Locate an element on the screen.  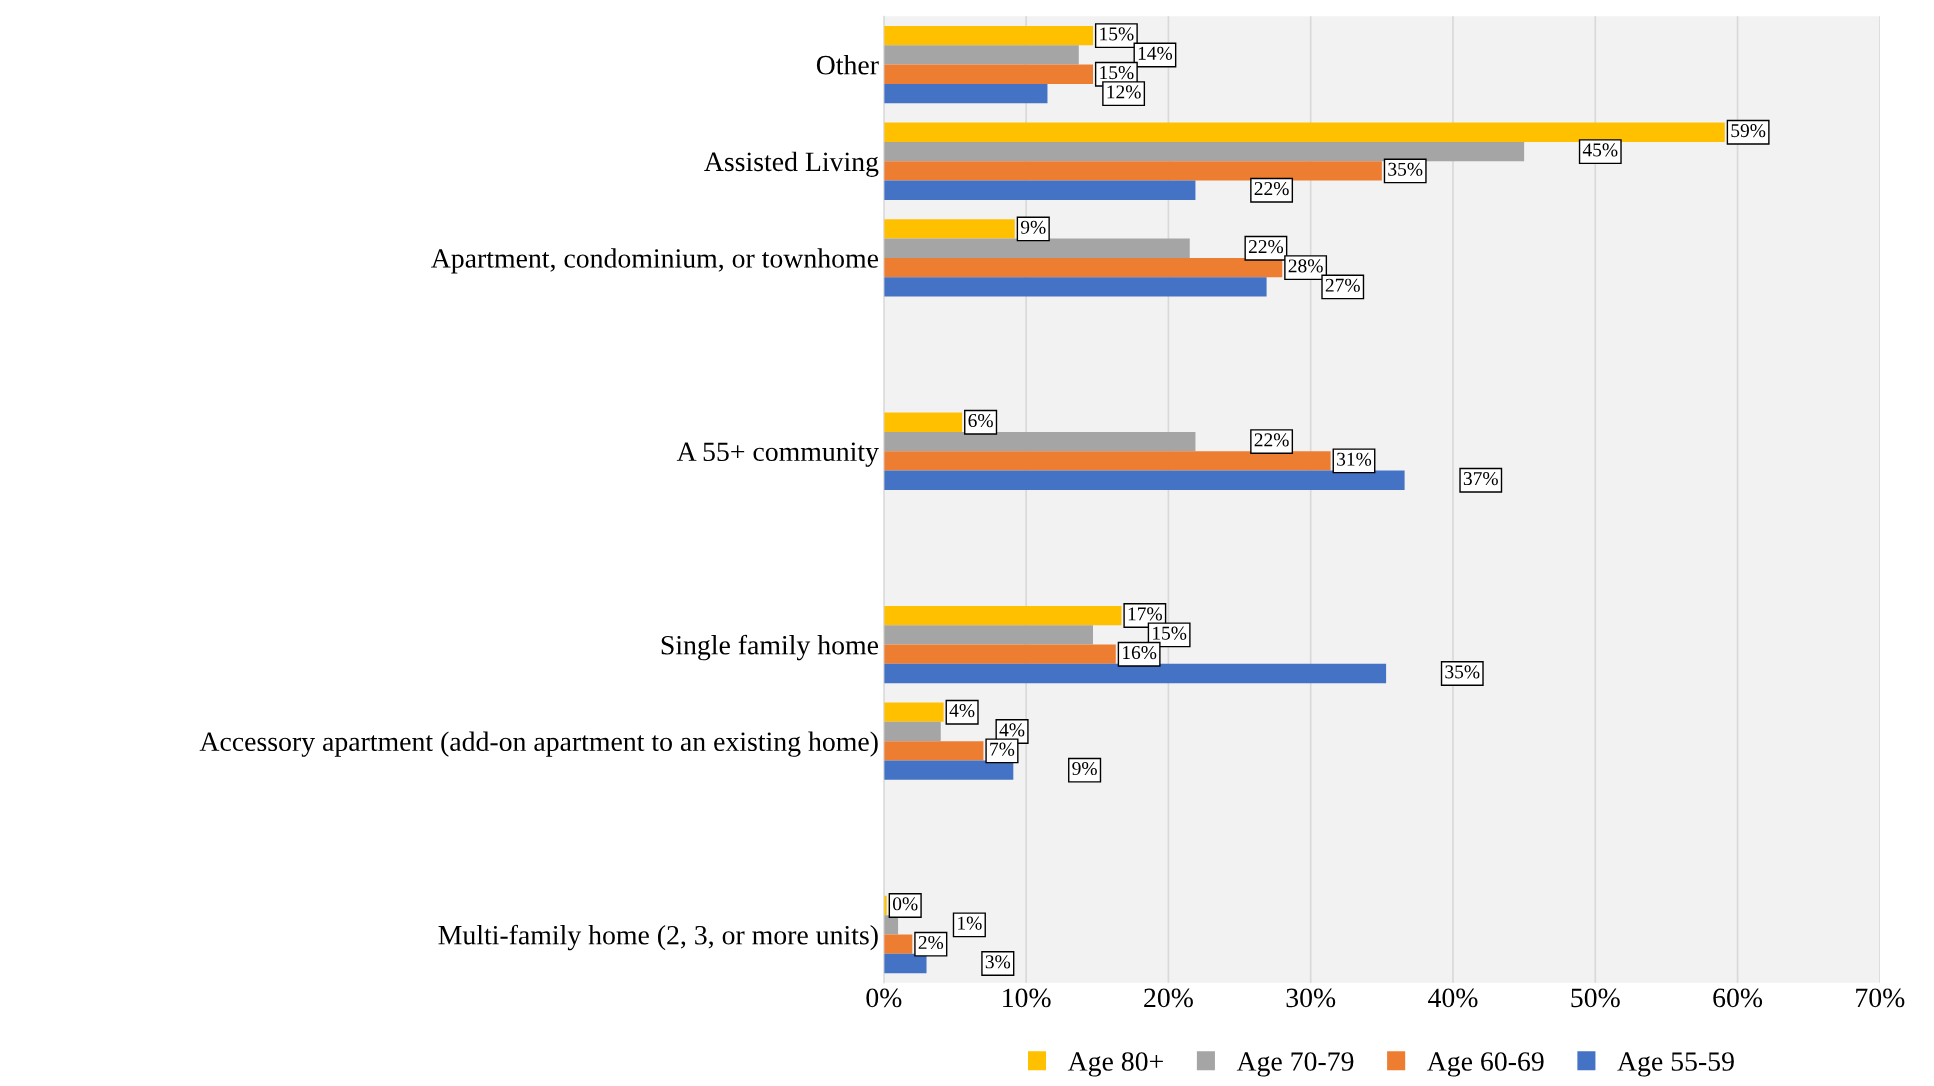
data-label: 0% is located at coordinates (905, 904).